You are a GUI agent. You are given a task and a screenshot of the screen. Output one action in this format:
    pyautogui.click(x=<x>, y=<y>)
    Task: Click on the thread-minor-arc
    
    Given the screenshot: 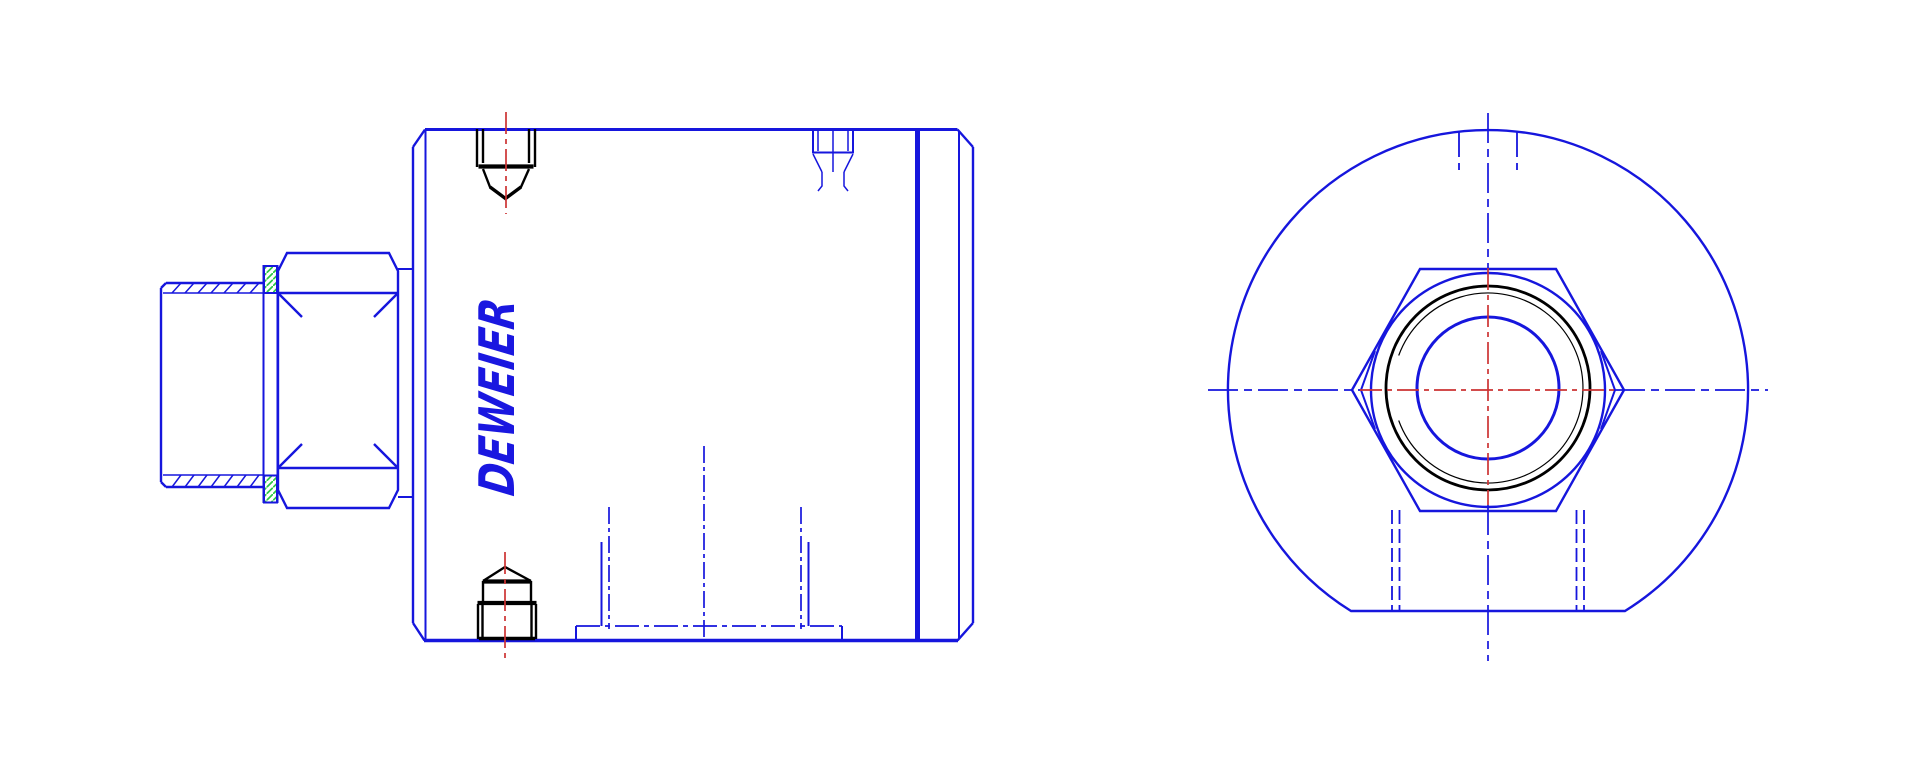 What is the action you would take?
    pyautogui.click(x=1491, y=388)
    